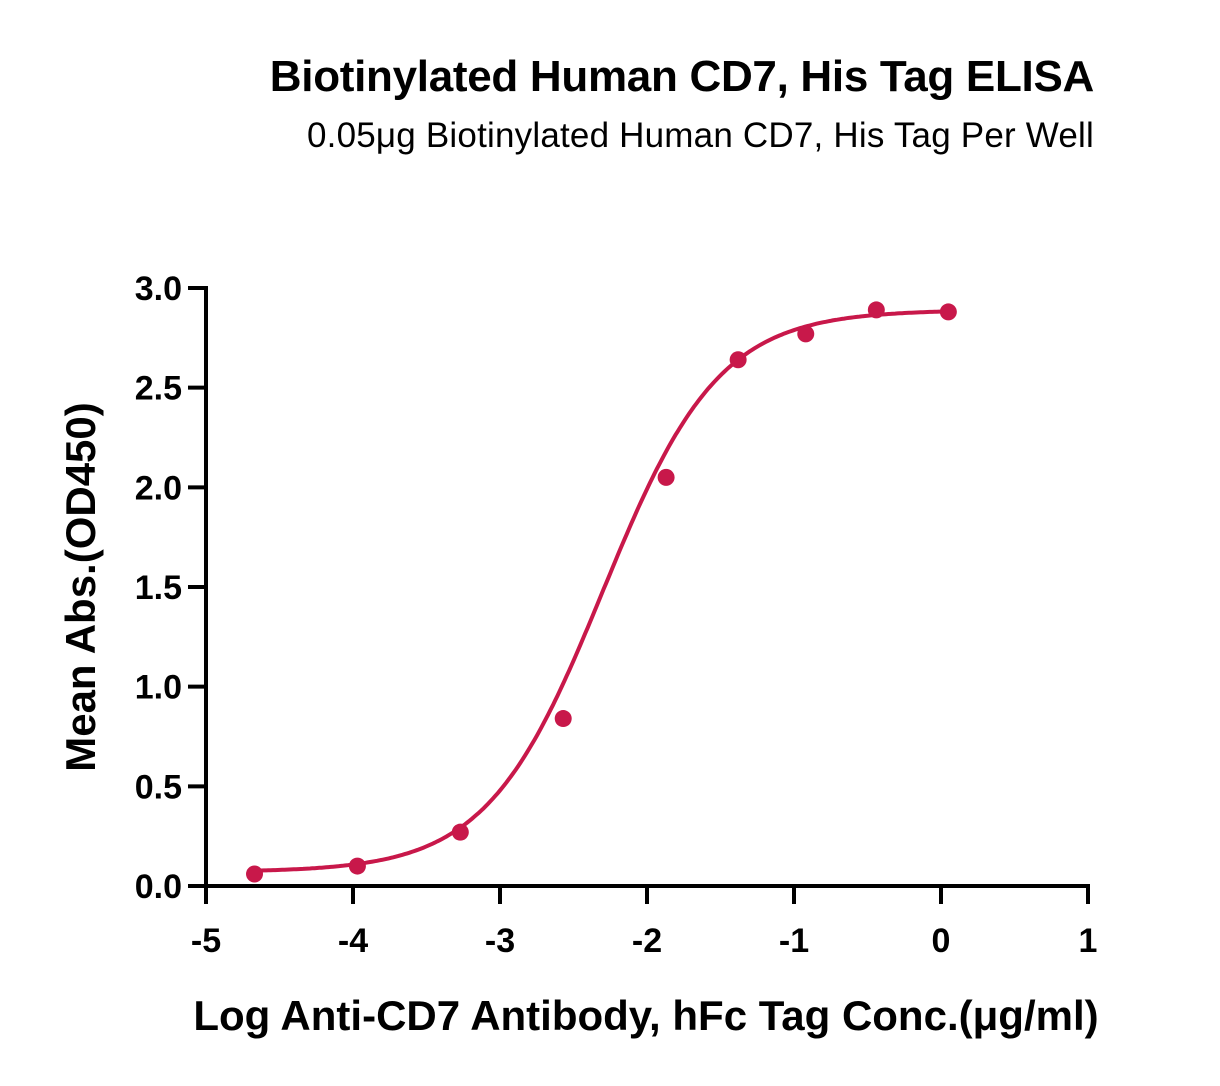  I want to click on chart-title: Biotinylated Human CD7, His Tag ELISA, so click(682, 76).